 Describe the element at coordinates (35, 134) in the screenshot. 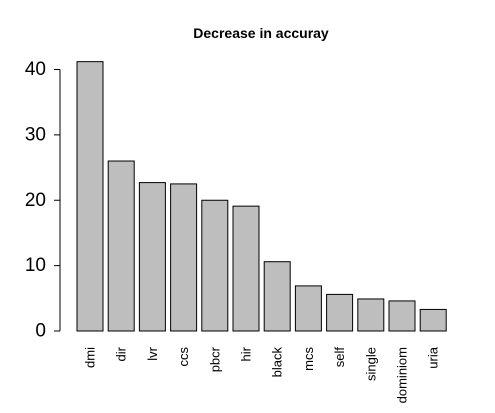

I see `y-tick-label: 30` at that location.